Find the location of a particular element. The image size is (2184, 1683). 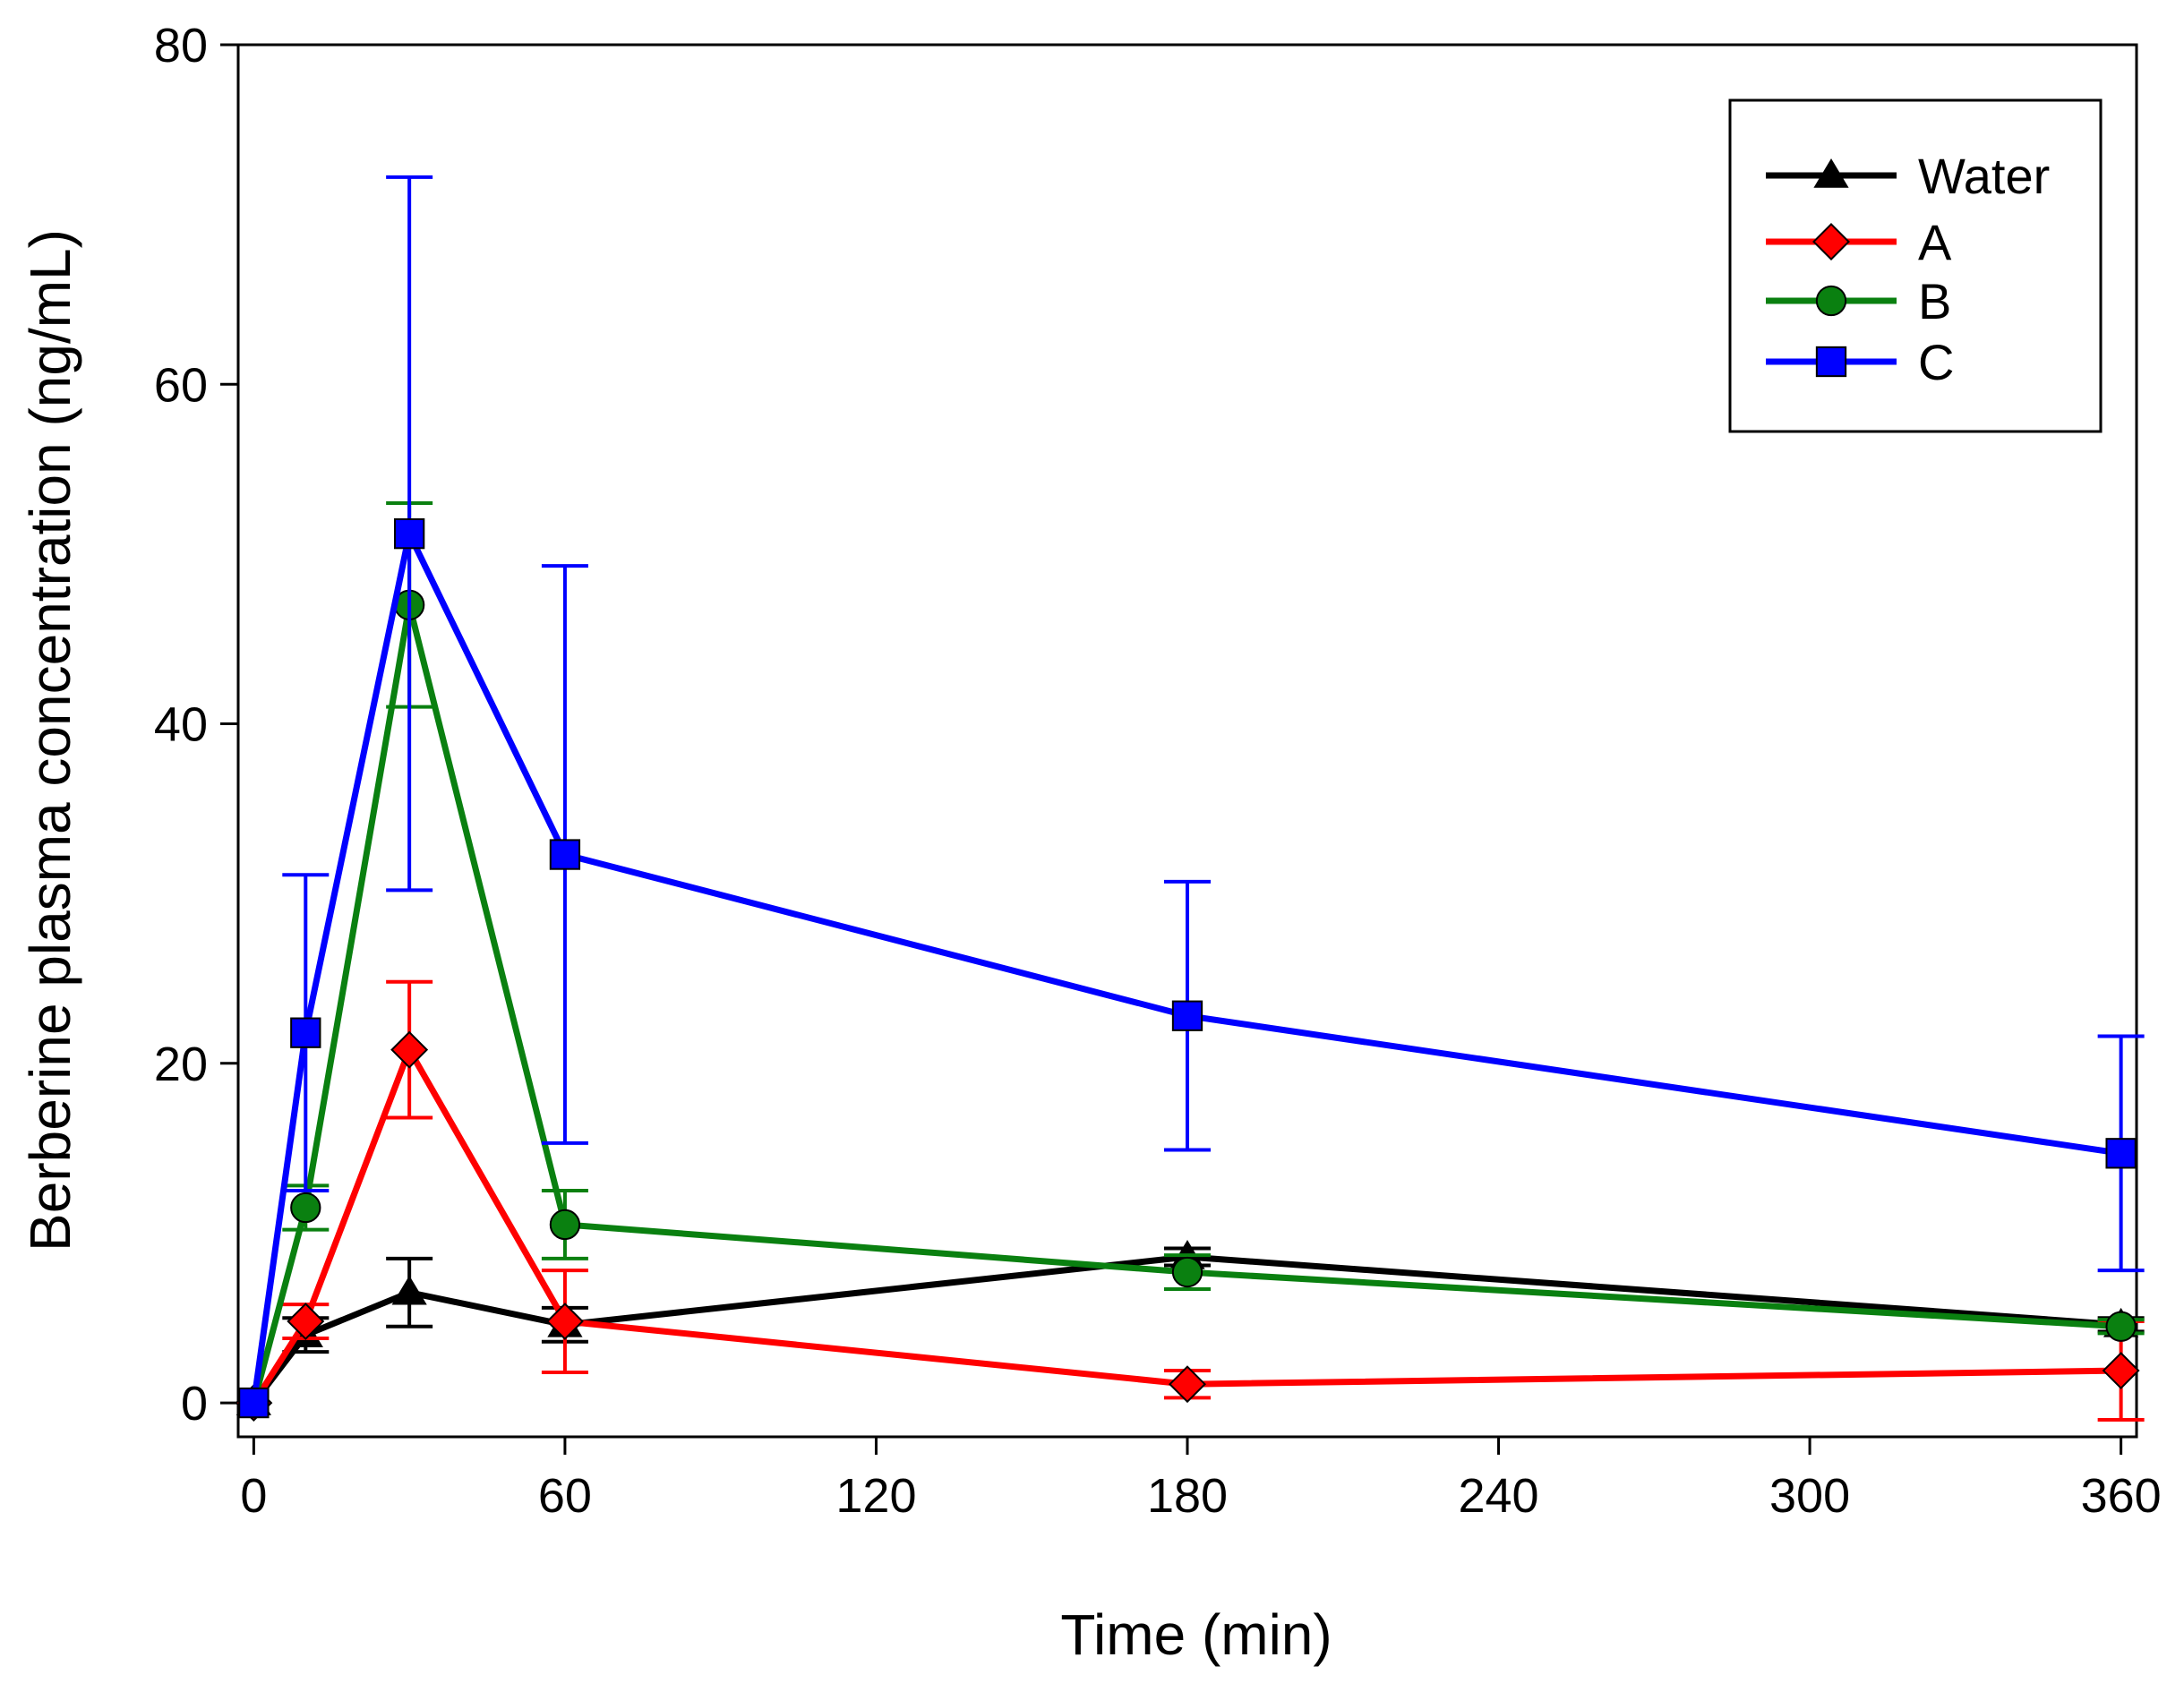

y-tick-label-20: 20 is located at coordinates (181, 1064).